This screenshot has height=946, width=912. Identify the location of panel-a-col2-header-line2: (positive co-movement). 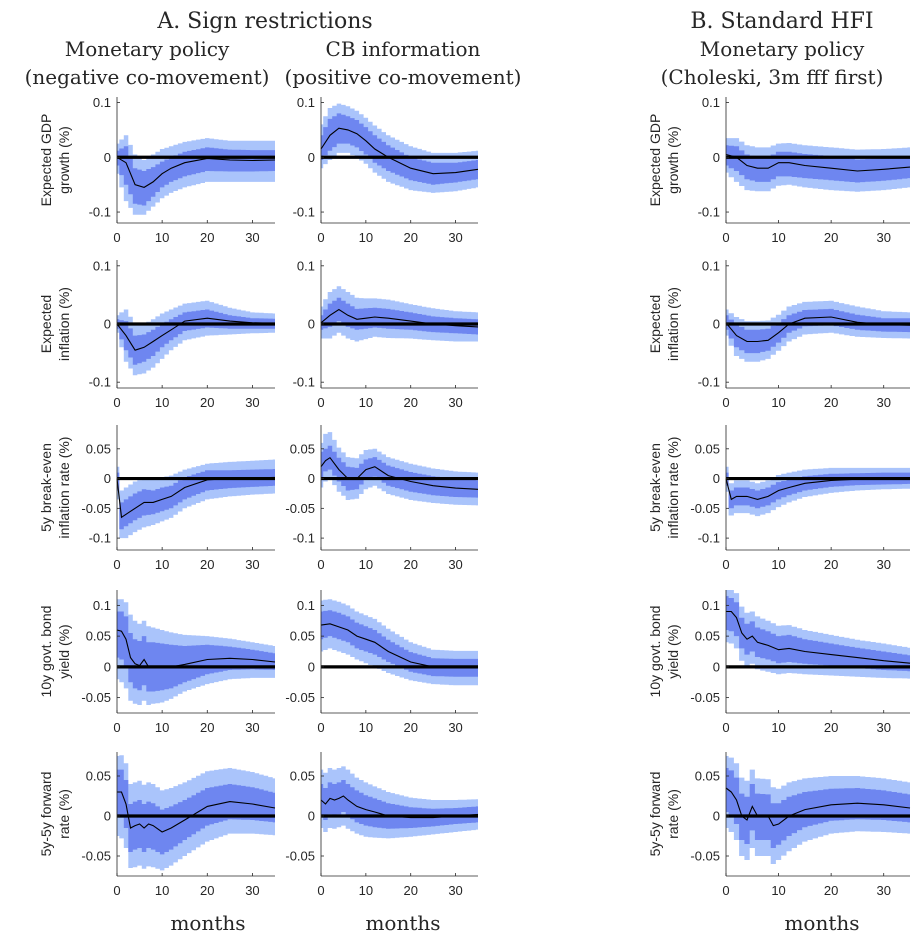
(403, 77).